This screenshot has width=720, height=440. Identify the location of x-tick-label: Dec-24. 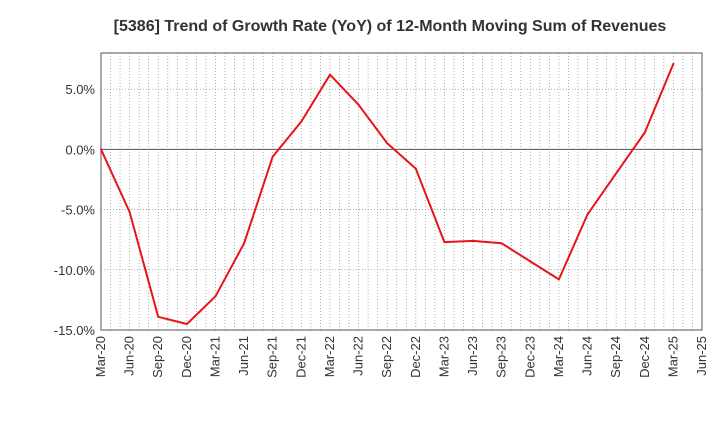
(644, 357).